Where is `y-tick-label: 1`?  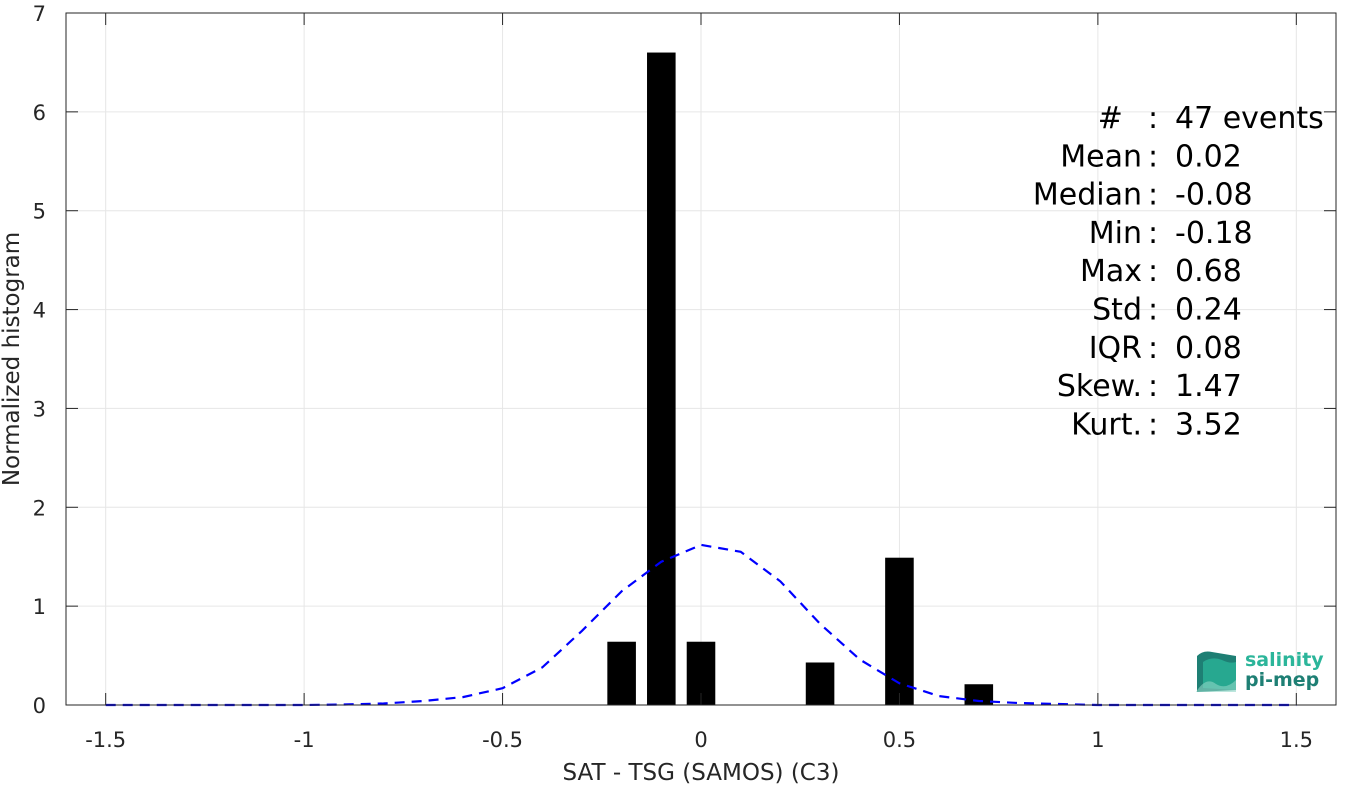 y-tick-label: 1 is located at coordinates (39, 607).